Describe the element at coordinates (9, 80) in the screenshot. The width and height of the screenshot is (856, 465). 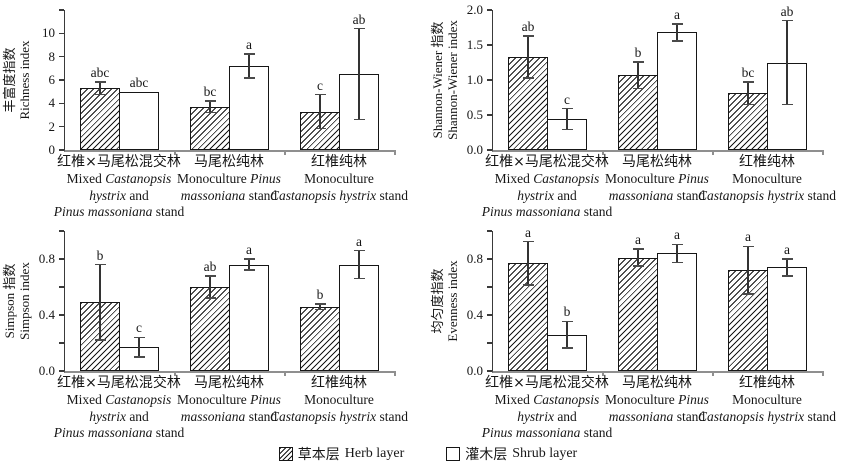
I see `y-axis-label-cn: 丰富度指数` at that location.